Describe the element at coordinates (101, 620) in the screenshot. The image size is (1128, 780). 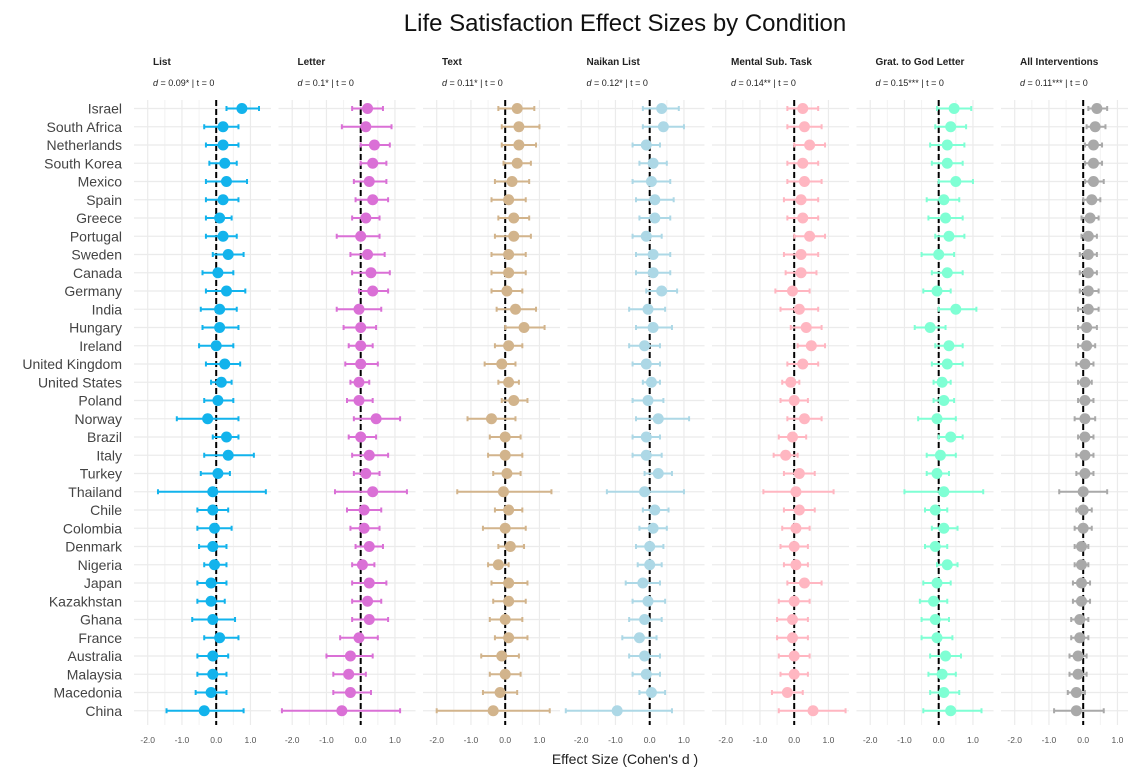
I see `country-label: Ghana` at that location.